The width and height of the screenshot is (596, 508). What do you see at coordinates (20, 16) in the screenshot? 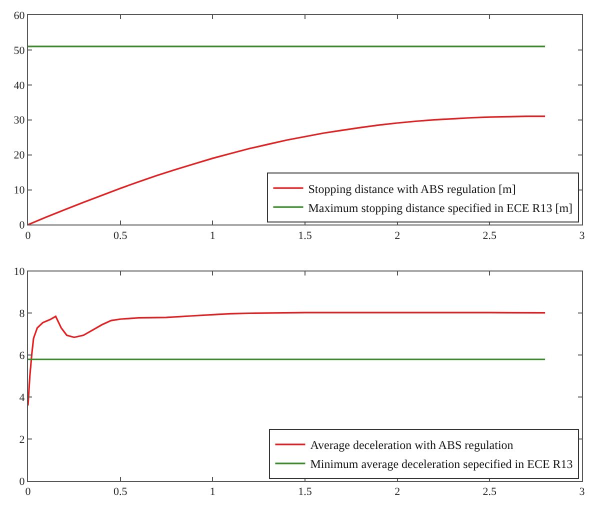
I see `y-tick-label: 60` at bounding box center [20, 16].